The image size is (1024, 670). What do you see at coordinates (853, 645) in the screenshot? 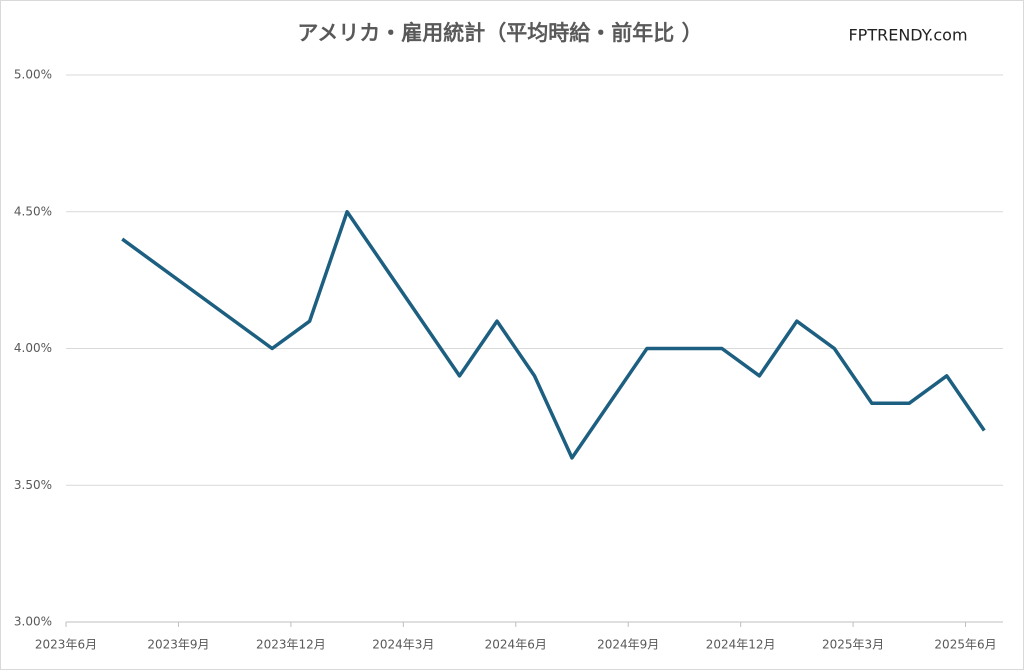
I see `x-tick-label: 2025年3月` at bounding box center [853, 645].